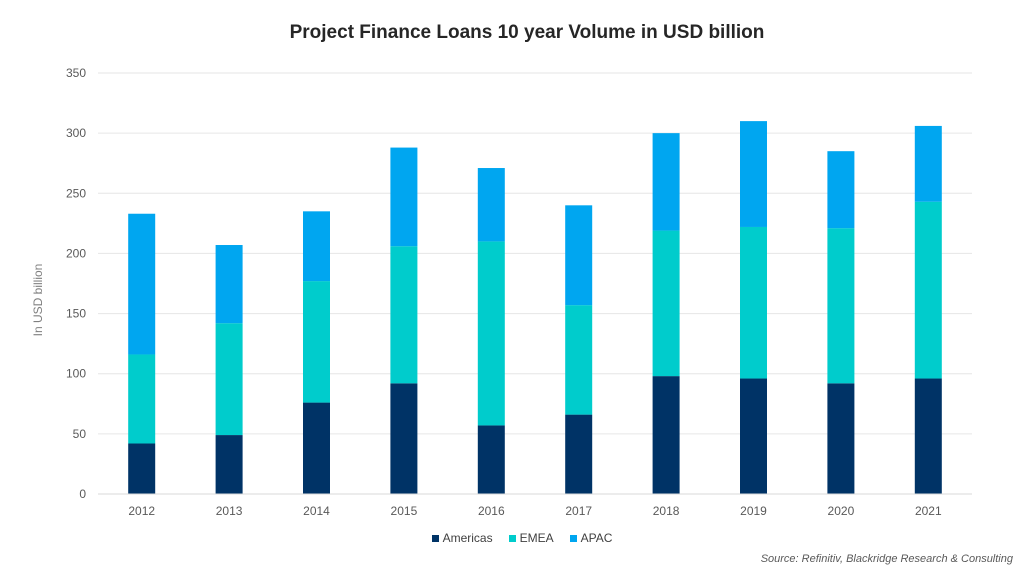 The height and width of the screenshot is (576, 1024). What do you see at coordinates (76, 374) in the screenshot?
I see `y-tick-label: 100` at bounding box center [76, 374].